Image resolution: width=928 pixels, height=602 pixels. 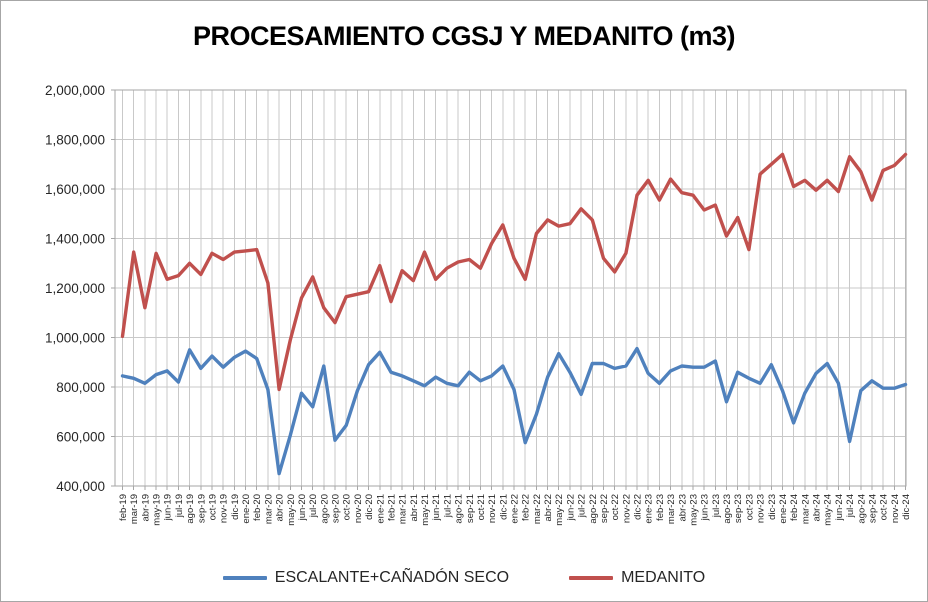 I want to click on x-axis-tick-label: jul-19, so click(x=179, y=506).